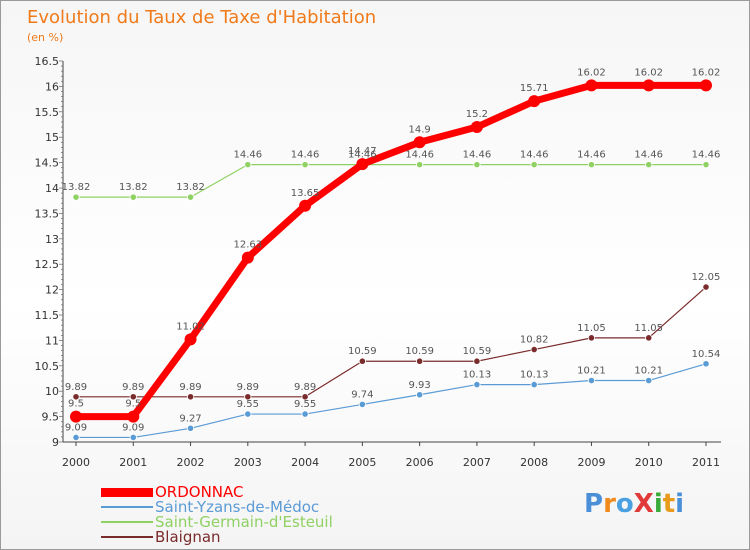 The height and width of the screenshot is (550, 750). I want to click on logo-letter: X, so click(643, 504).